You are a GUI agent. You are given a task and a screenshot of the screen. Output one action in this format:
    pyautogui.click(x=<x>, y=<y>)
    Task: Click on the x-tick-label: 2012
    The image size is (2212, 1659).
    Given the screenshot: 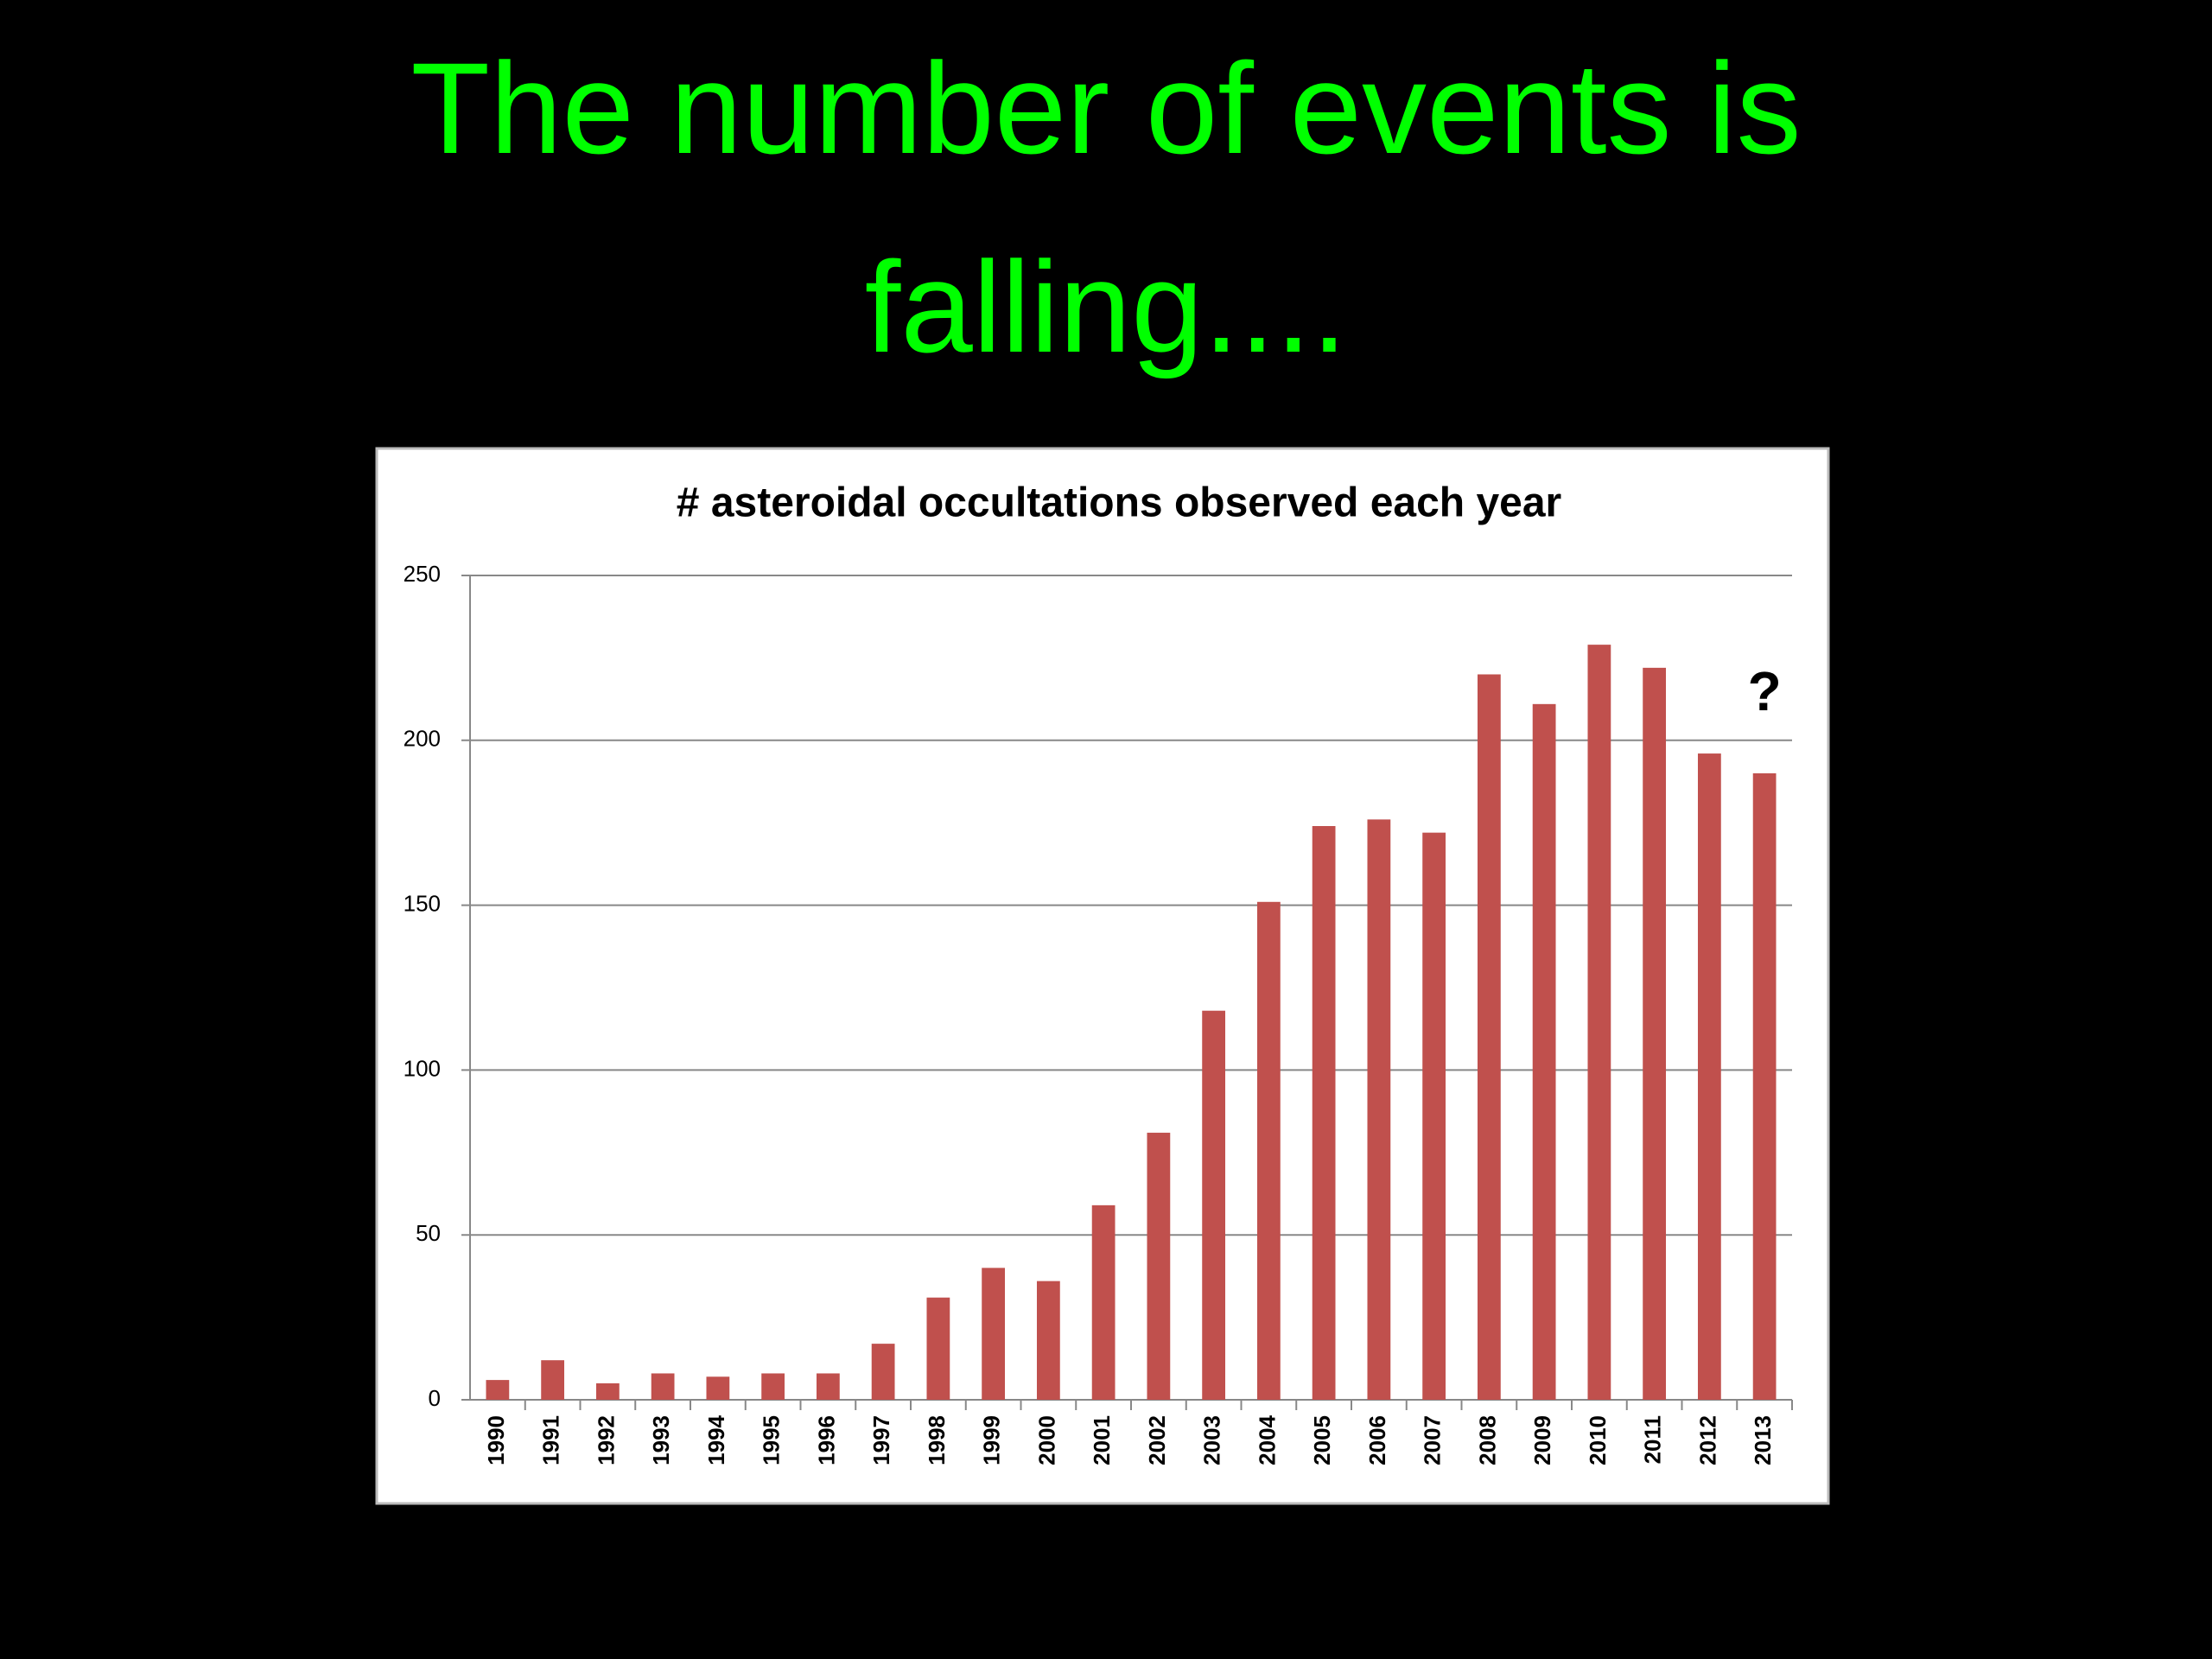 What is the action you would take?
    pyautogui.click(x=1707, y=1440)
    